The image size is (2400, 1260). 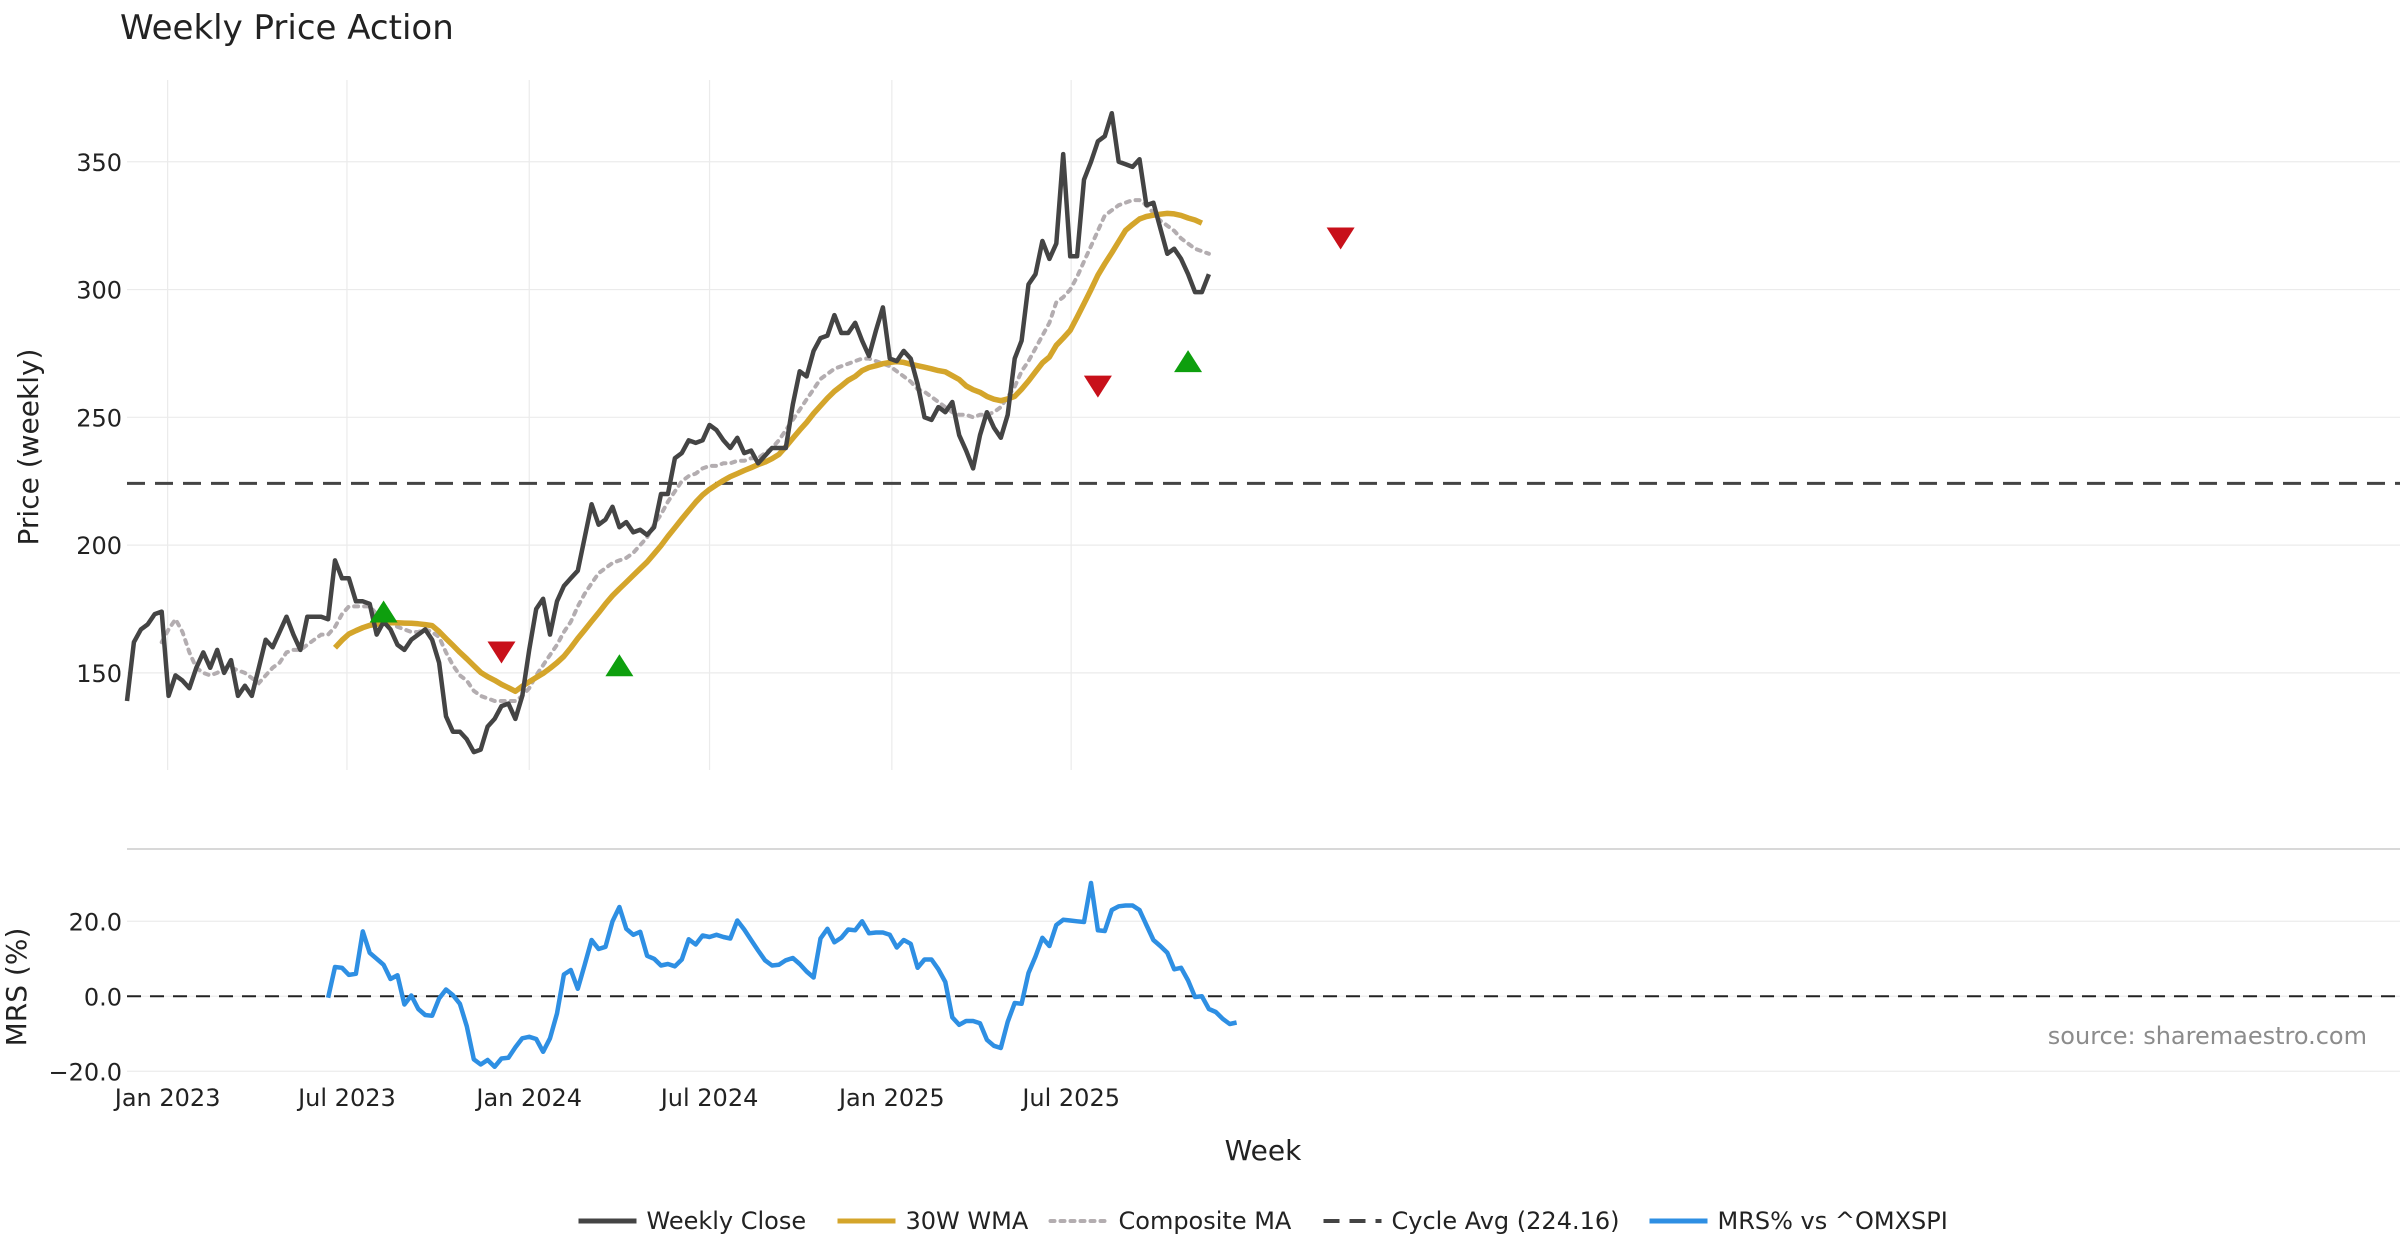 I want to click on legend-item: Cycle Avg (224.16), so click(x=1471, y=1221).